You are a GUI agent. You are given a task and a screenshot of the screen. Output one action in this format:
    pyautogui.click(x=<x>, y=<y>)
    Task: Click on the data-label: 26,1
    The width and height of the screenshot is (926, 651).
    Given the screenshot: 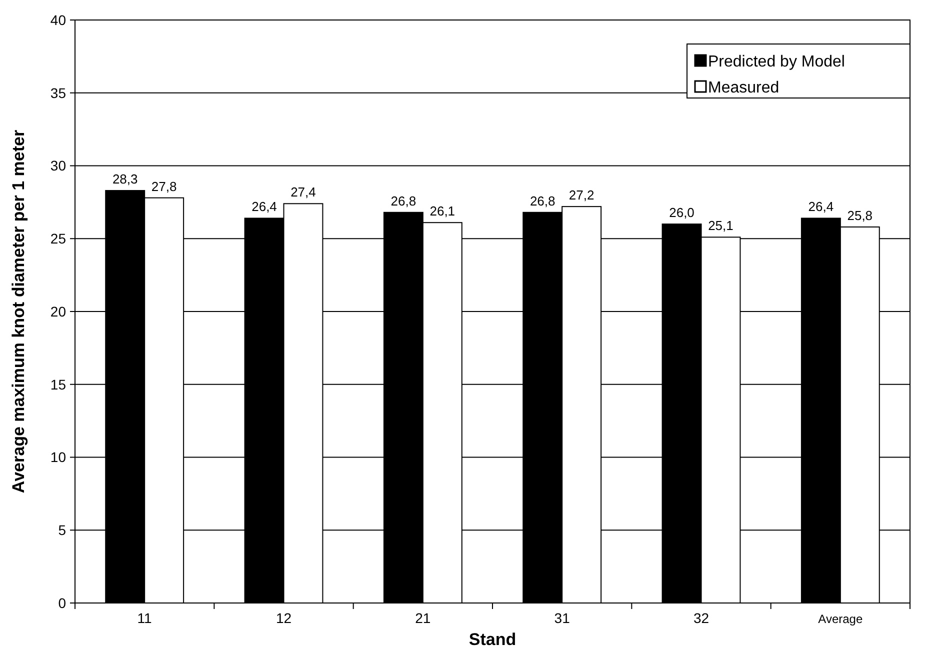 What is the action you would take?
    pyautogui.click(x=443, y=211)
    